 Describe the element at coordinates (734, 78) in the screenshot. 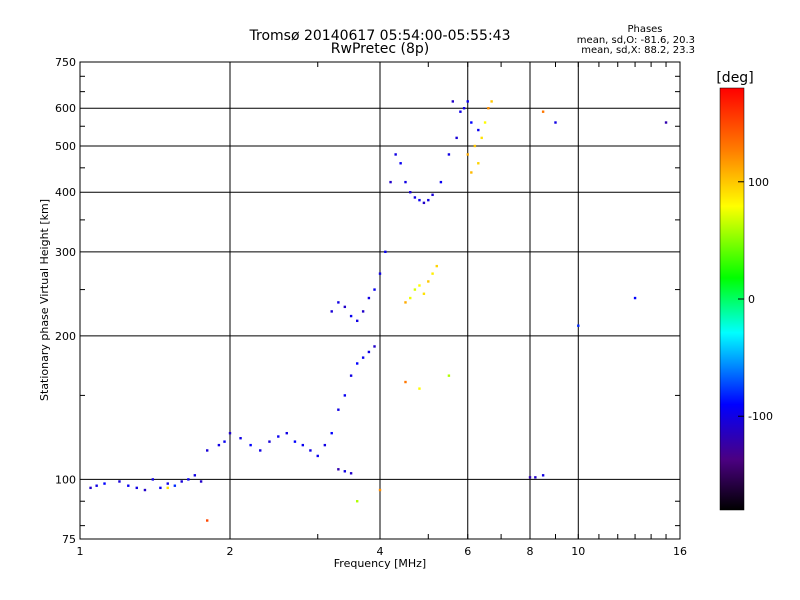

I see `colorbar-label: [deg]` at that location.